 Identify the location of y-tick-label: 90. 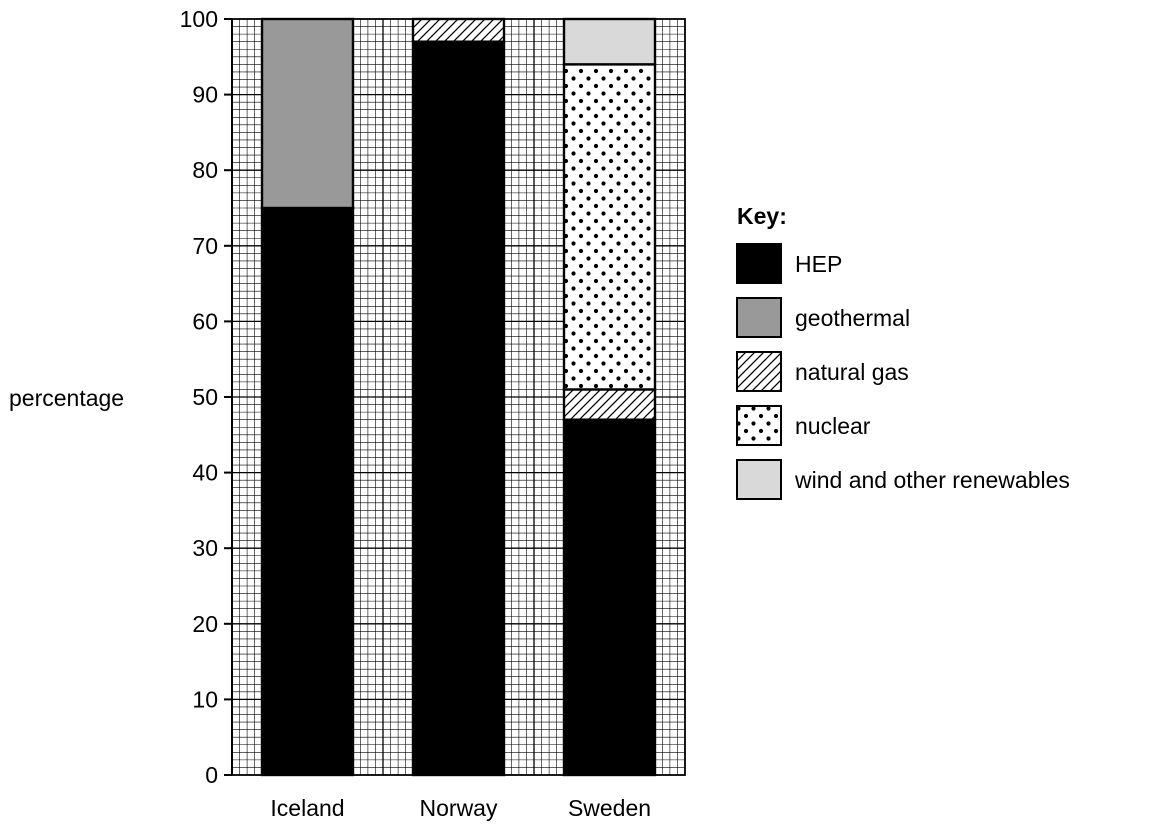
(205, 95).